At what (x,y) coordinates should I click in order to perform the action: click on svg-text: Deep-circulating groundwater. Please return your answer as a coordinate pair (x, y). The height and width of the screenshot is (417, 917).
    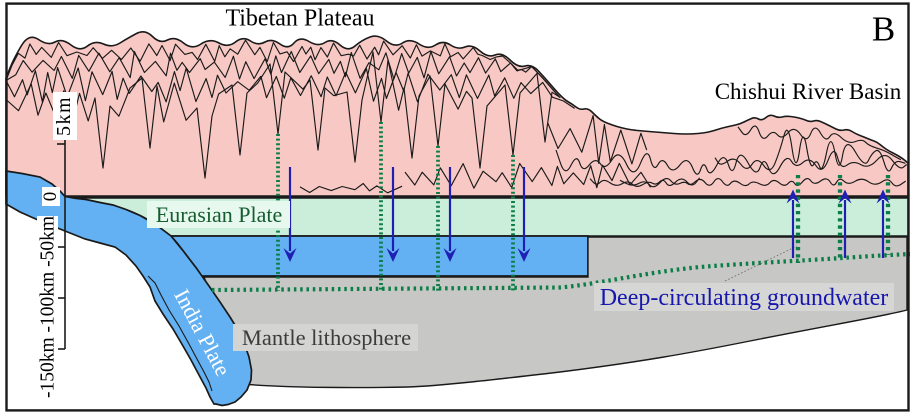
    Looking at the image, I should click on (744, 298).